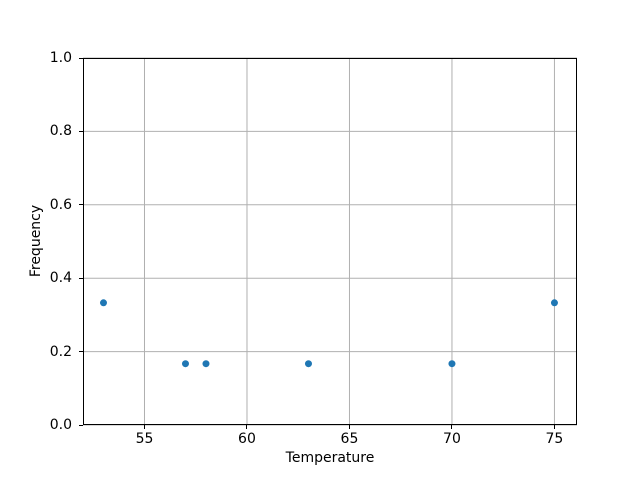 Image resolution: width=640 pixels, height=480 pixels. Describe the element at coordinates (36, 241) in the screenshot. I see `y-axis-label-text: Frequency` at that location.